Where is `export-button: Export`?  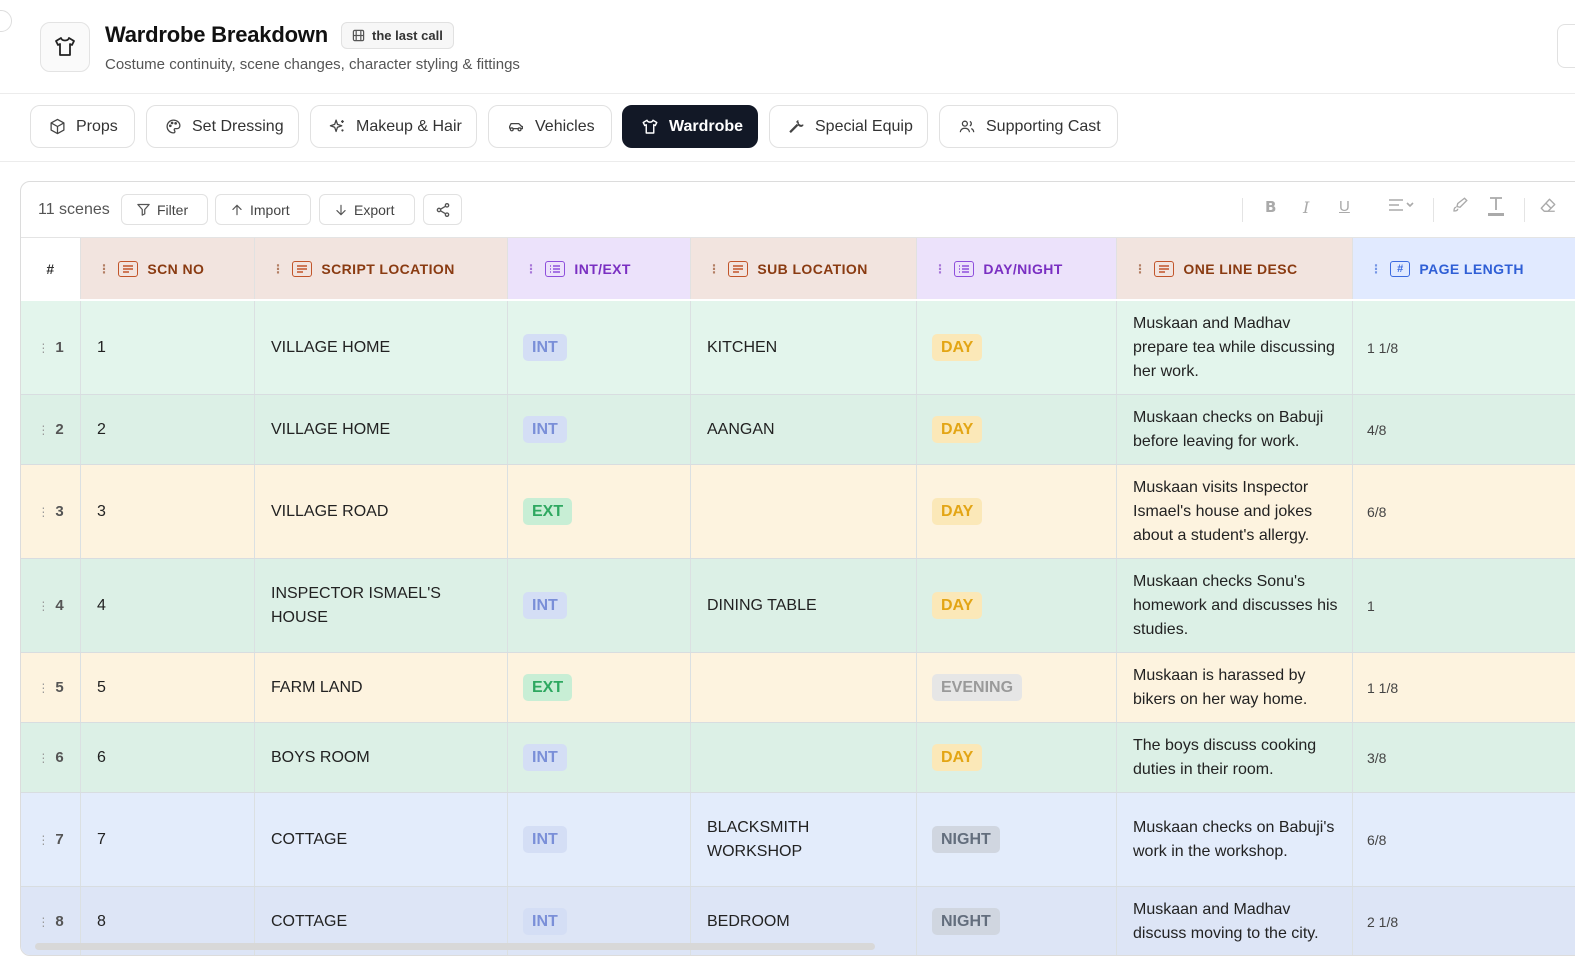
export-button: Export is located at coordinates (367, 209).